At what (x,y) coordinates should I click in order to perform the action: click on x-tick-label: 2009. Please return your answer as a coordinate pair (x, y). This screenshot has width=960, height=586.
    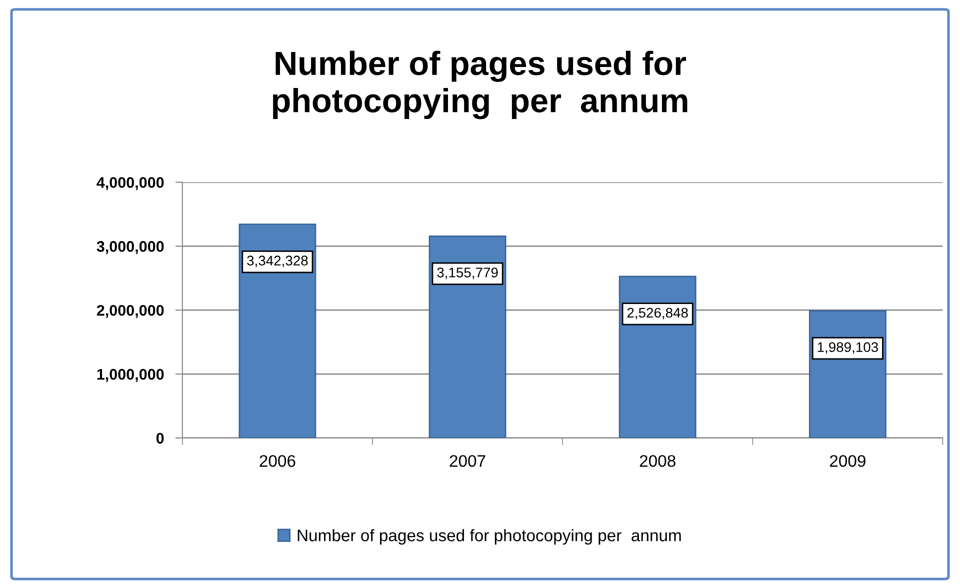
    Looking at the image, I should click on (848, 461).